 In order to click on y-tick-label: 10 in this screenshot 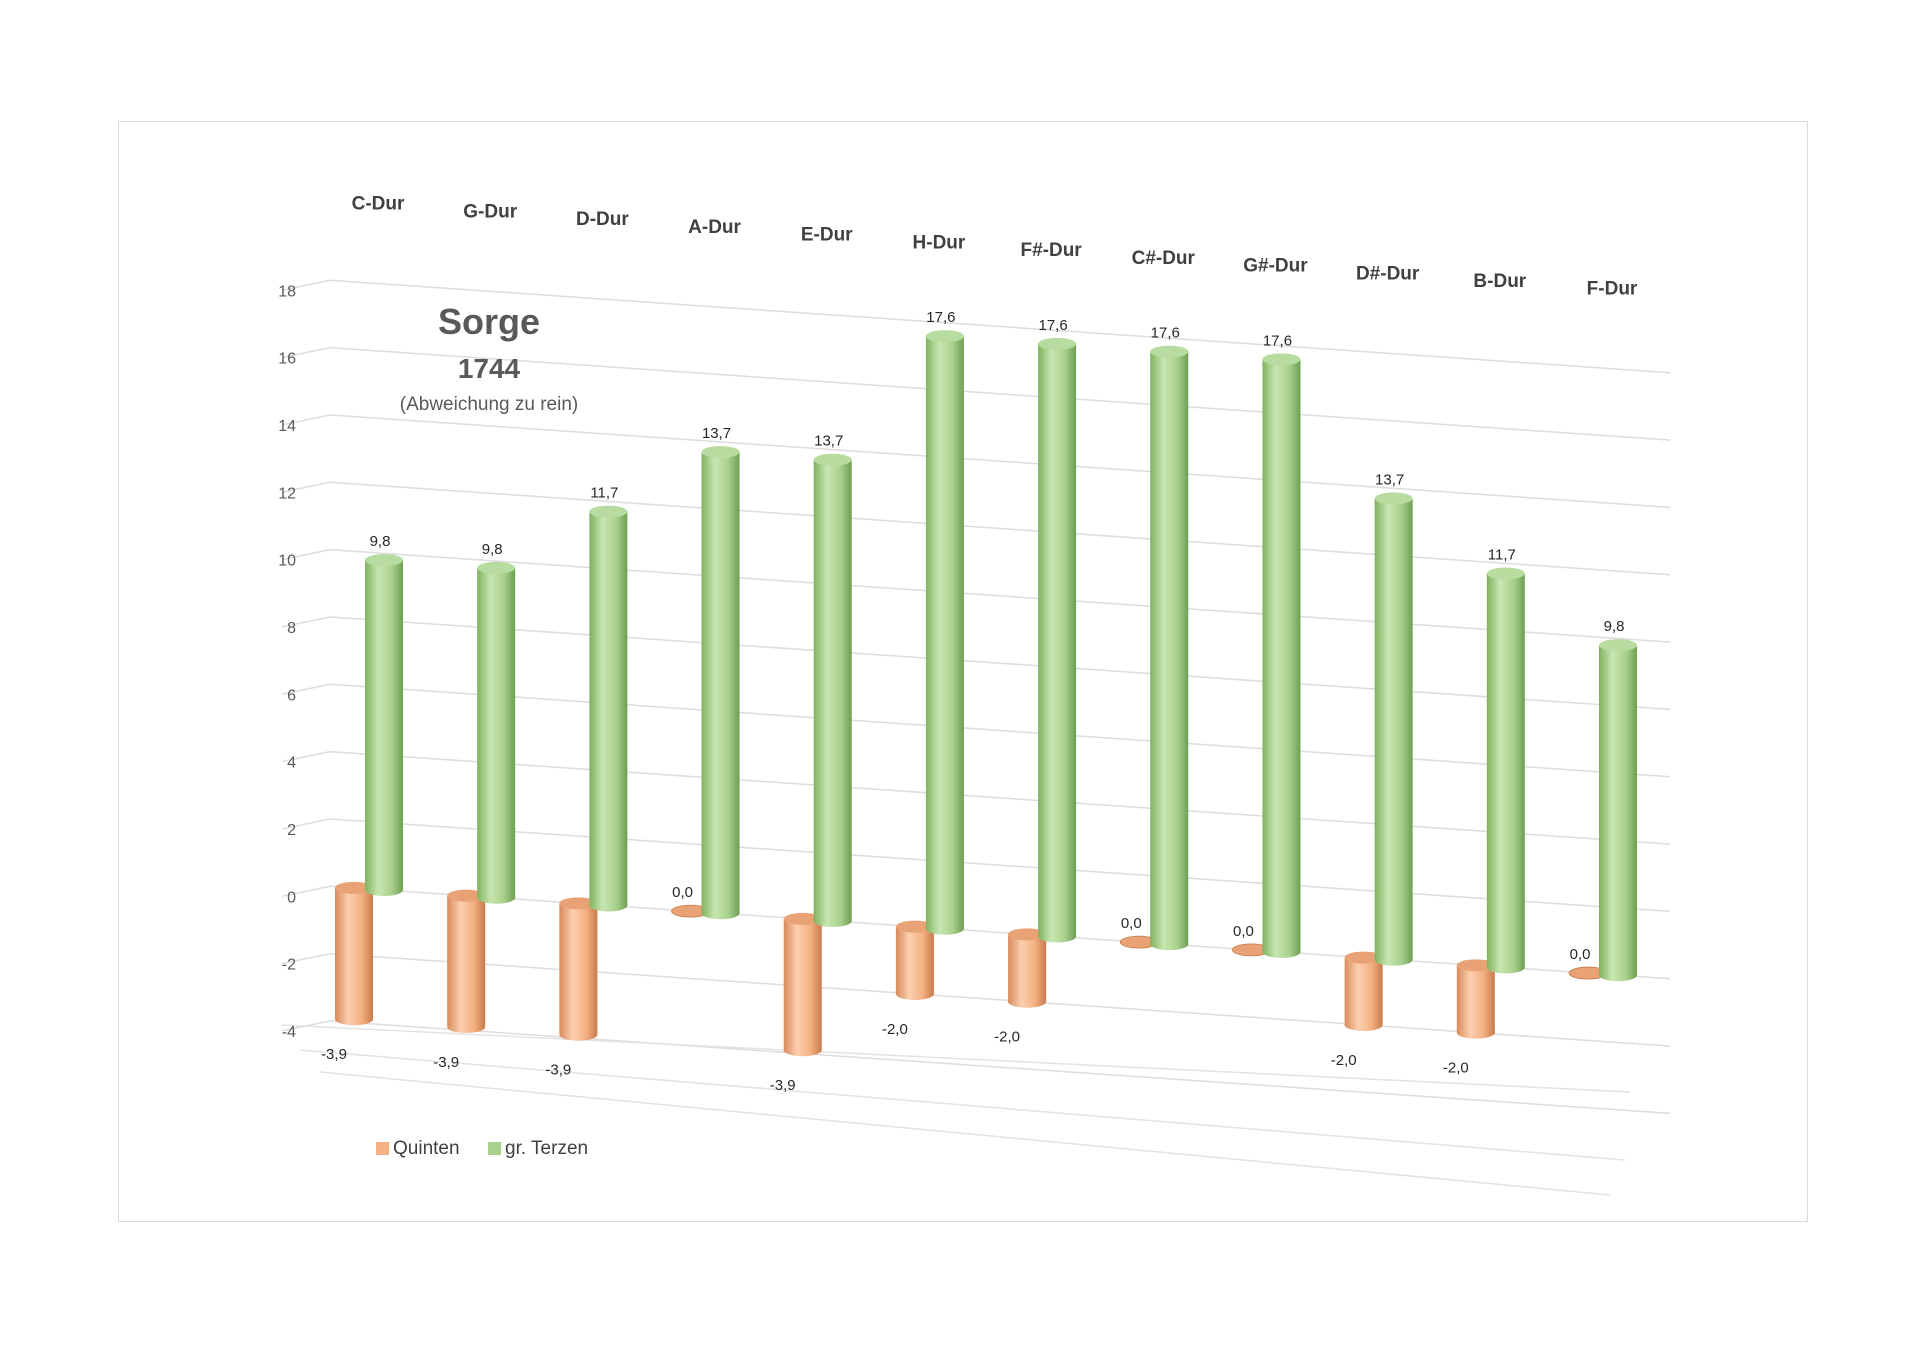, I will do `click(287, 561)`.